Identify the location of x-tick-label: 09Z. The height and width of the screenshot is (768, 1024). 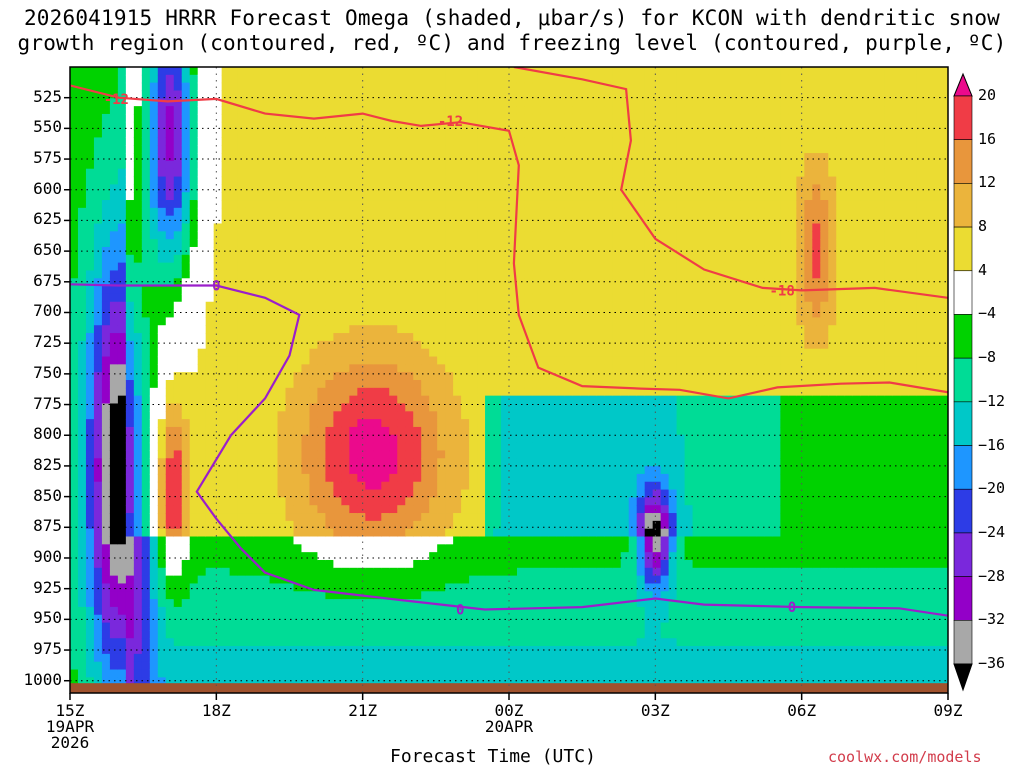
(948, 711).